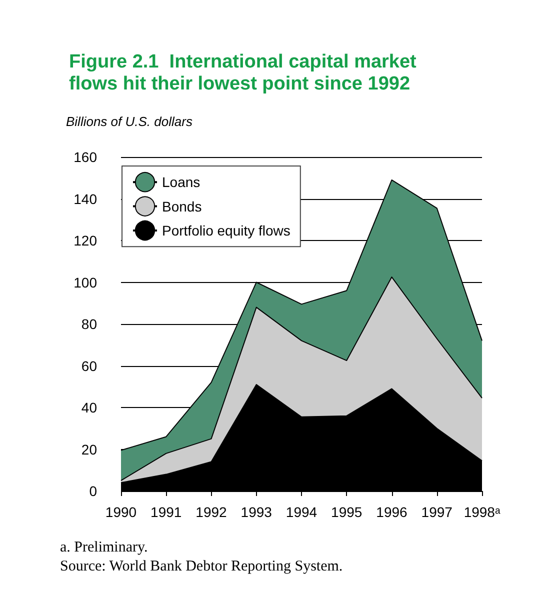 This screenshot has height=603, width=559. Describe the element at coordinates (86, 198) in the screenshot. I see `y-tick-label: 140` at that location.